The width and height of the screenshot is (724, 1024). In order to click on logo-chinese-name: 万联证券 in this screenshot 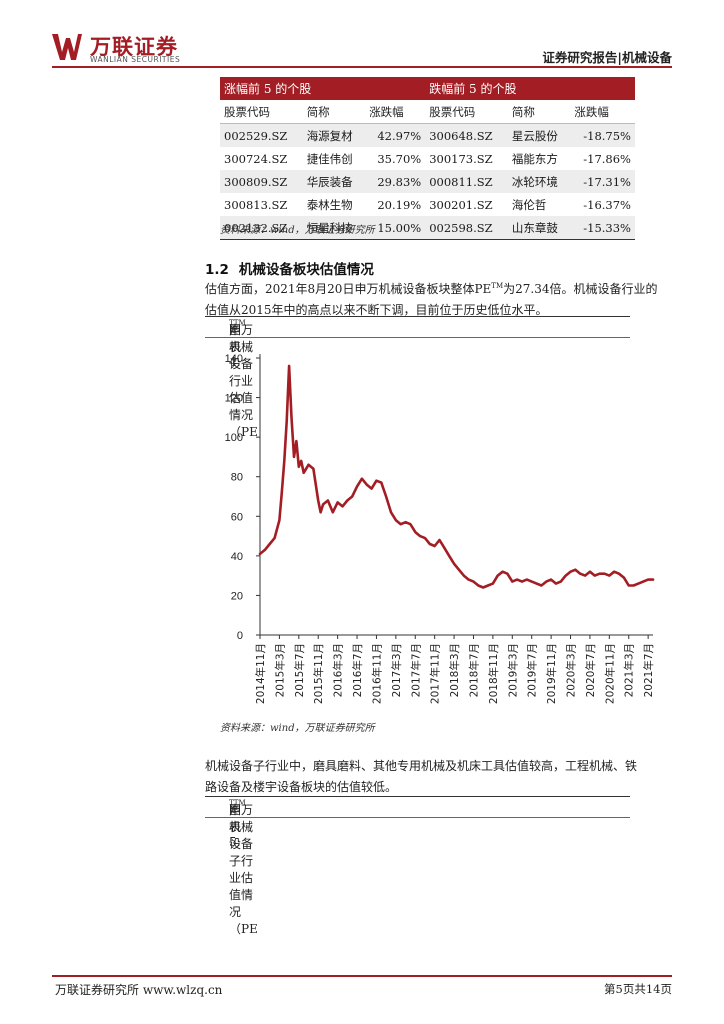, I will do `click(134, 47)`.